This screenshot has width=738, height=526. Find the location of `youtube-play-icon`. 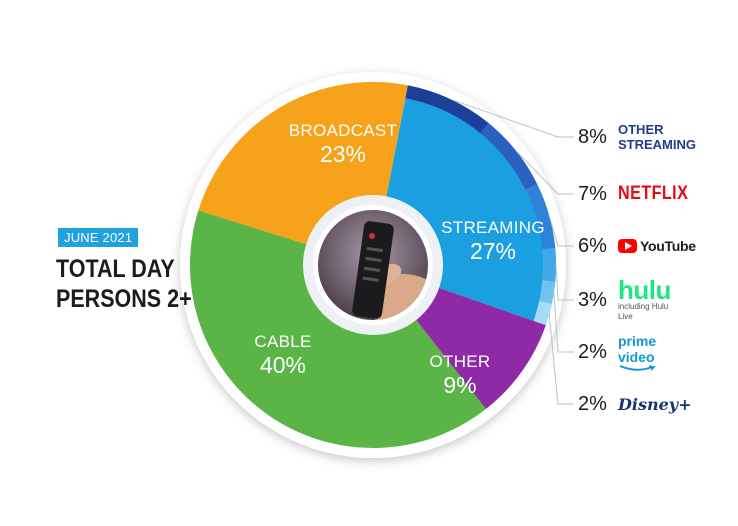

youtube-play-icon is located at coordinates (627, 246).